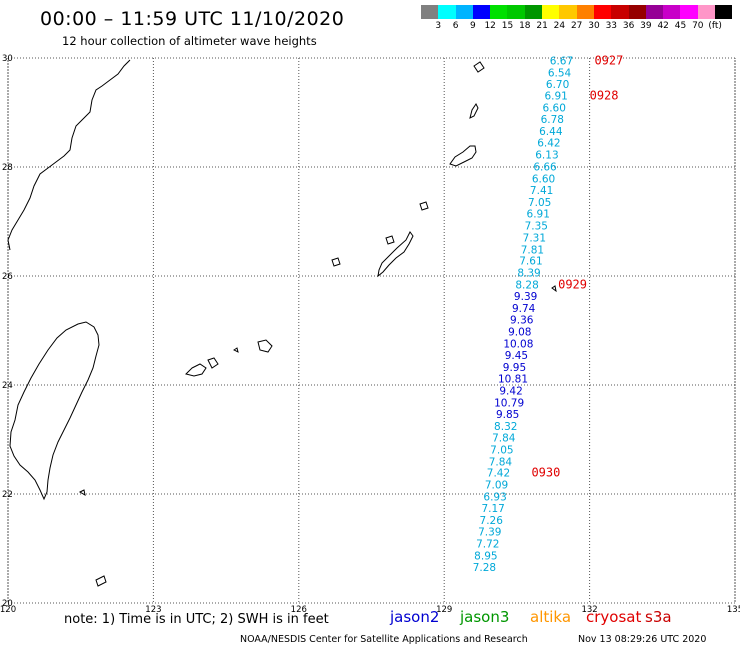 This screenshot has width=740, height=650. Describe the element at coordinates (395, 254) in the screenshot. I see `okinawa-coastline` at that location.